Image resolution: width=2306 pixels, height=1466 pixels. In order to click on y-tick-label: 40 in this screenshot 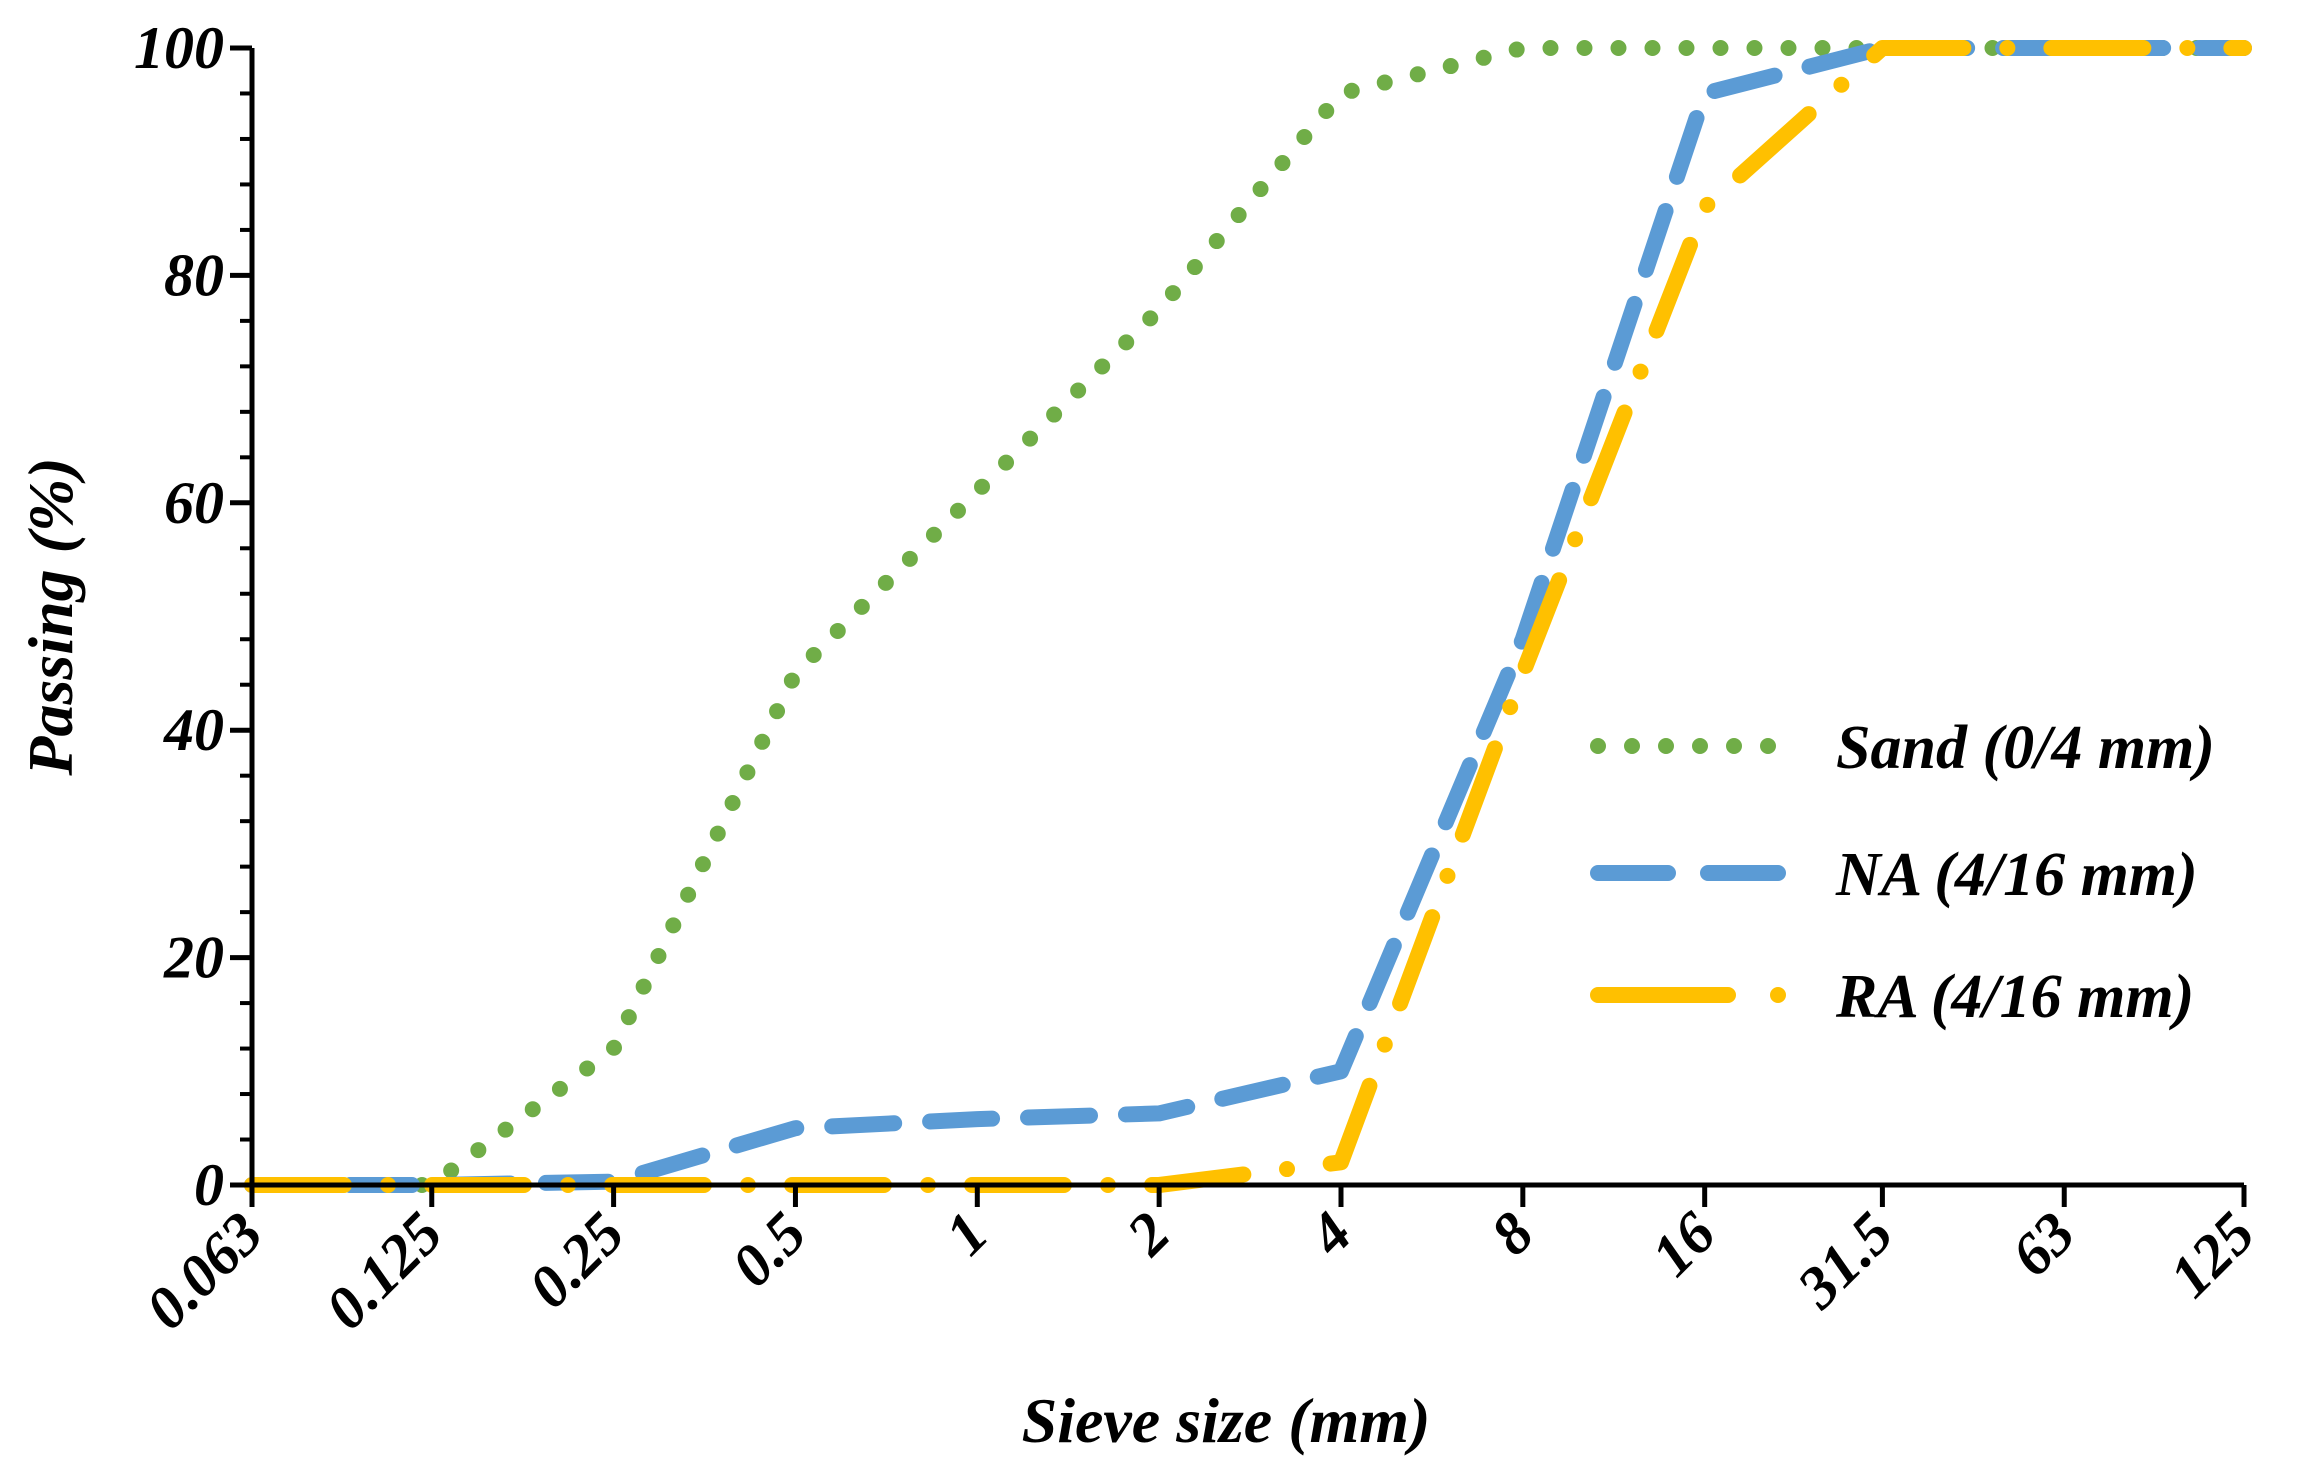, I will do `click(193, 730)`.